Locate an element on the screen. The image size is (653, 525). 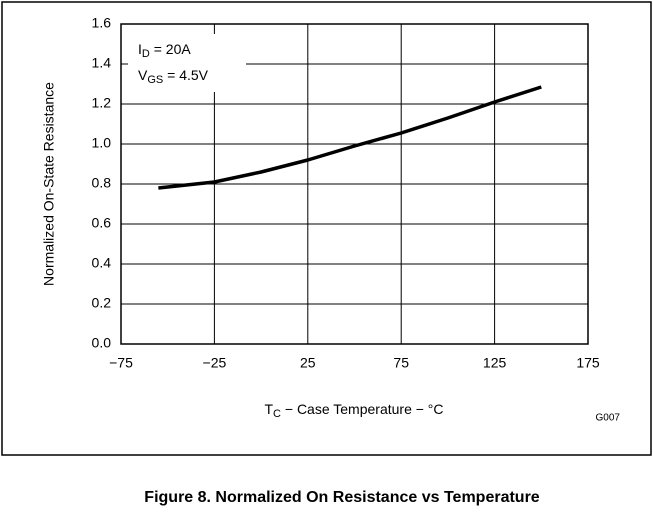
ann-main: V is located at coordinates (143, 75).